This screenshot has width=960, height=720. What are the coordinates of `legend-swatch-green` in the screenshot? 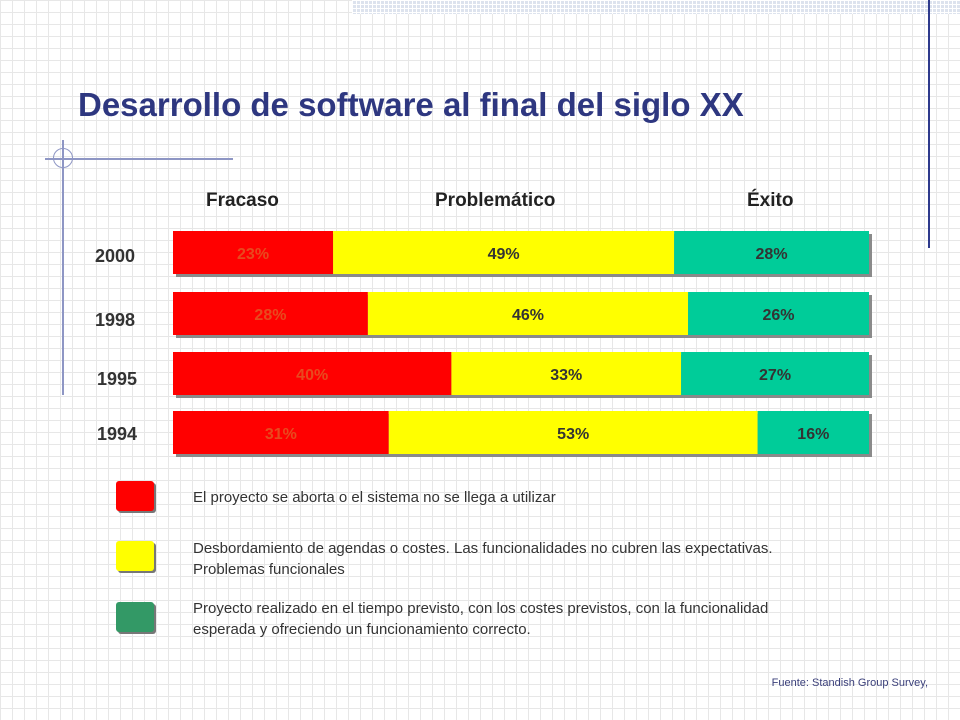 It's located at (135, 617).